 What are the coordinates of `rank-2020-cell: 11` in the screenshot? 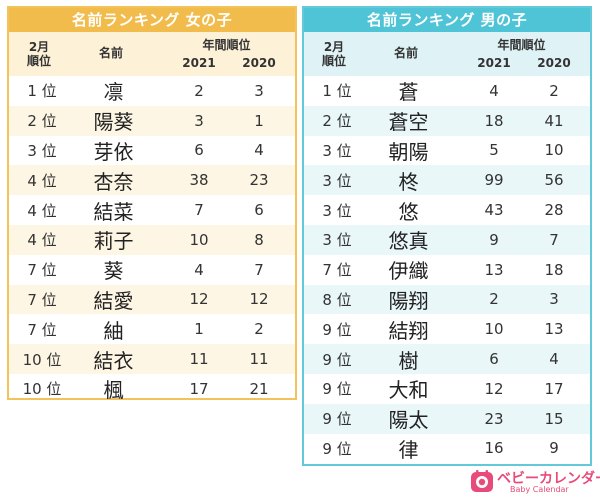 It's located at (259, 359).